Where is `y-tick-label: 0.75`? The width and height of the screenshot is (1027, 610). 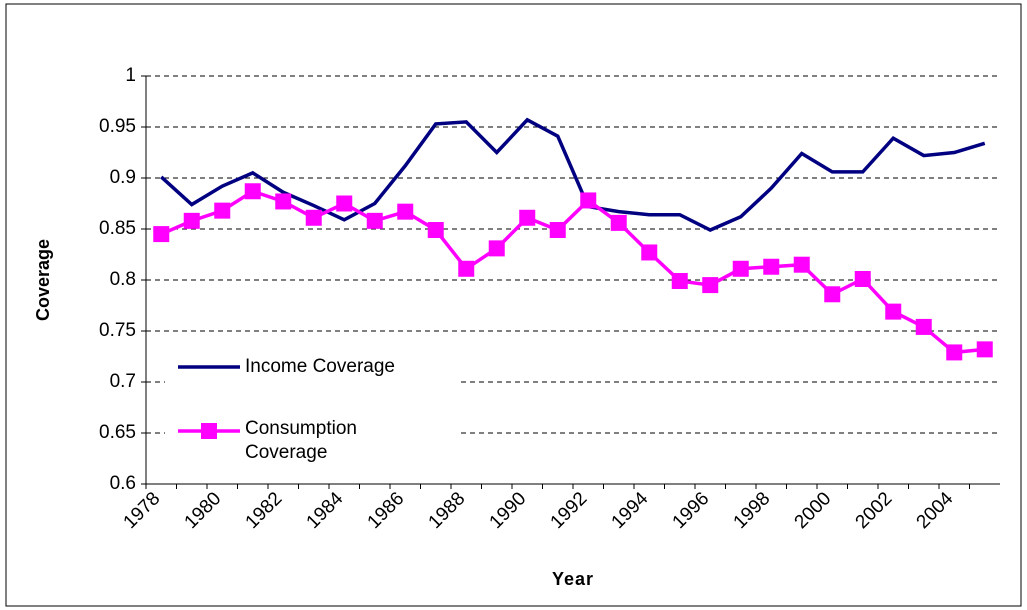
y-tick-label: 0.75 is located at coordinates (117, 330).